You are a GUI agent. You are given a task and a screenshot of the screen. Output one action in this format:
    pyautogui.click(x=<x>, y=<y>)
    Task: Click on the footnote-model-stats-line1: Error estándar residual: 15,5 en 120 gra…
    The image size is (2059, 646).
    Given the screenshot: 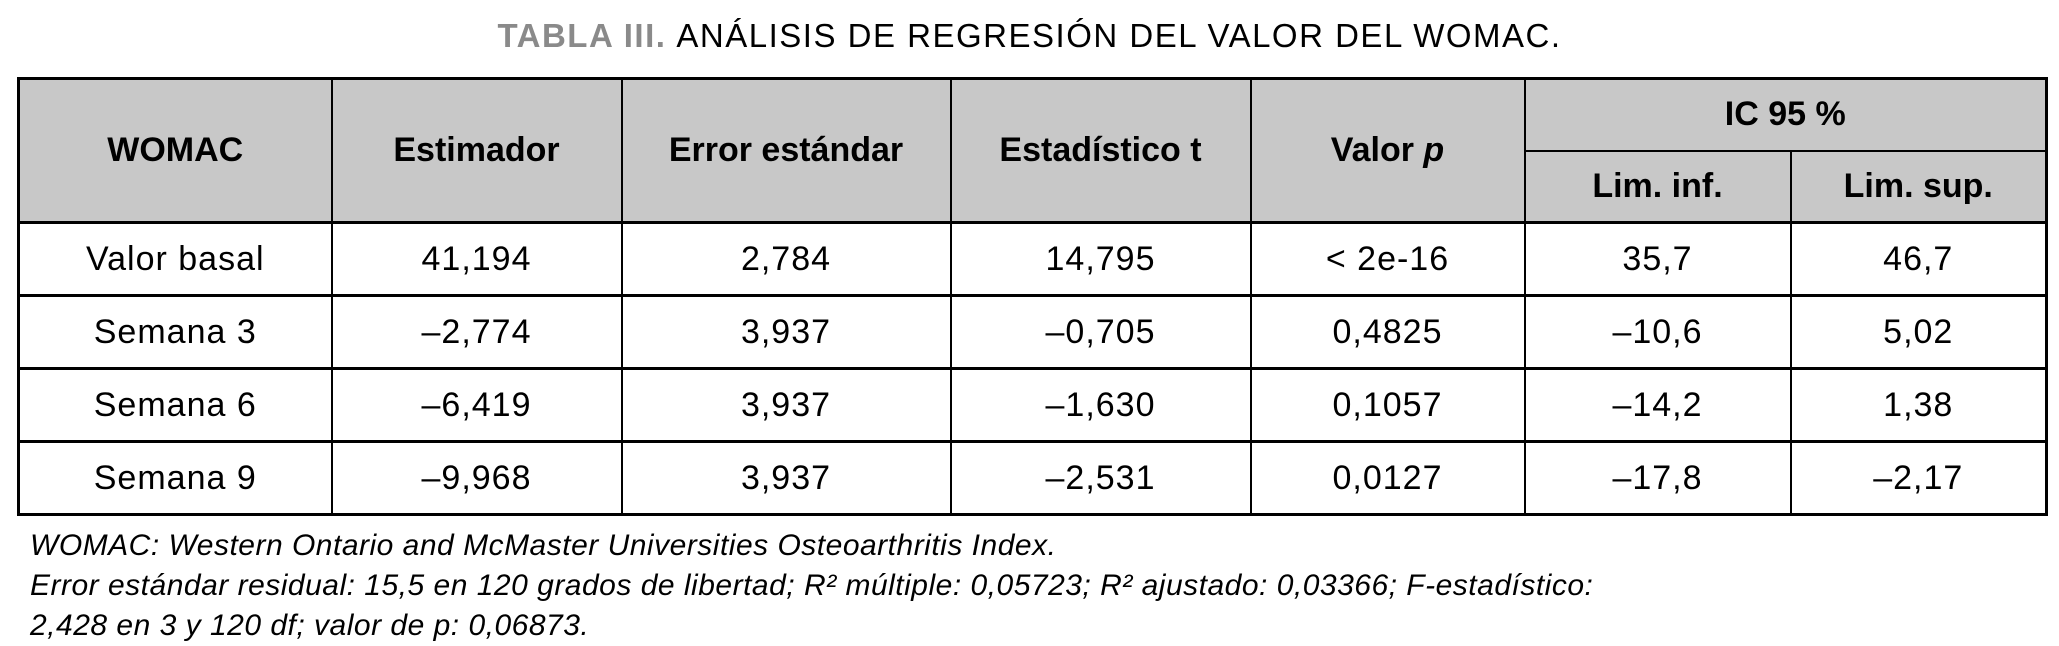 What is the action you would take?
    pyautogui.click(x=812, y=585)
    